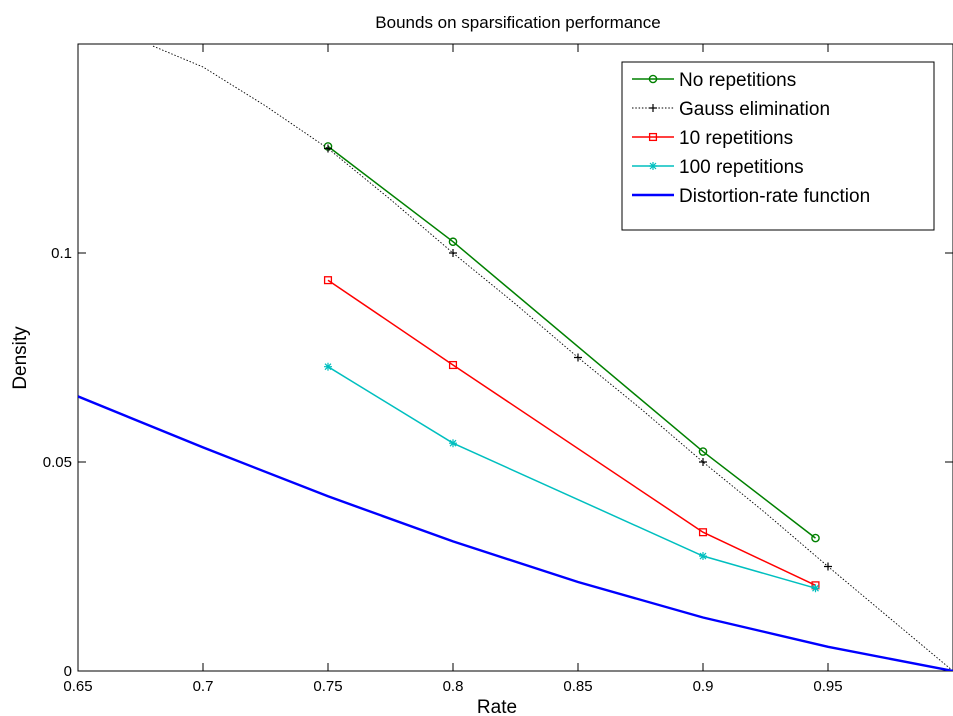  Describe the element at coordinates (327, 686) in the screenshot. I see `x-tick-label: 0.75` at that location.